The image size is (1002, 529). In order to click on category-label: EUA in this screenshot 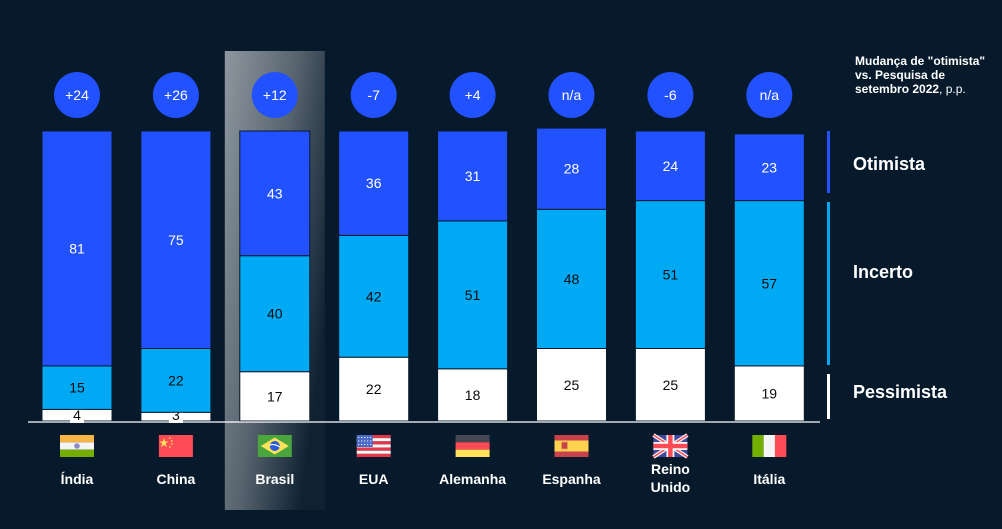, I will do `click(374, 479)`.